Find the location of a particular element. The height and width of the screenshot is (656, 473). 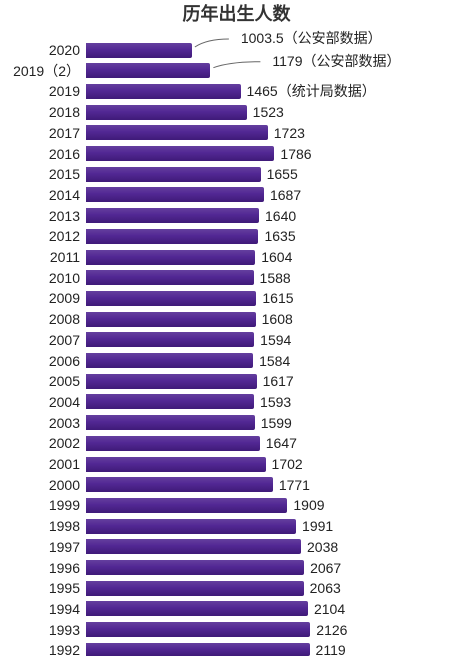

bar-row: 2004 1593 is located at coordinates (236, 402).